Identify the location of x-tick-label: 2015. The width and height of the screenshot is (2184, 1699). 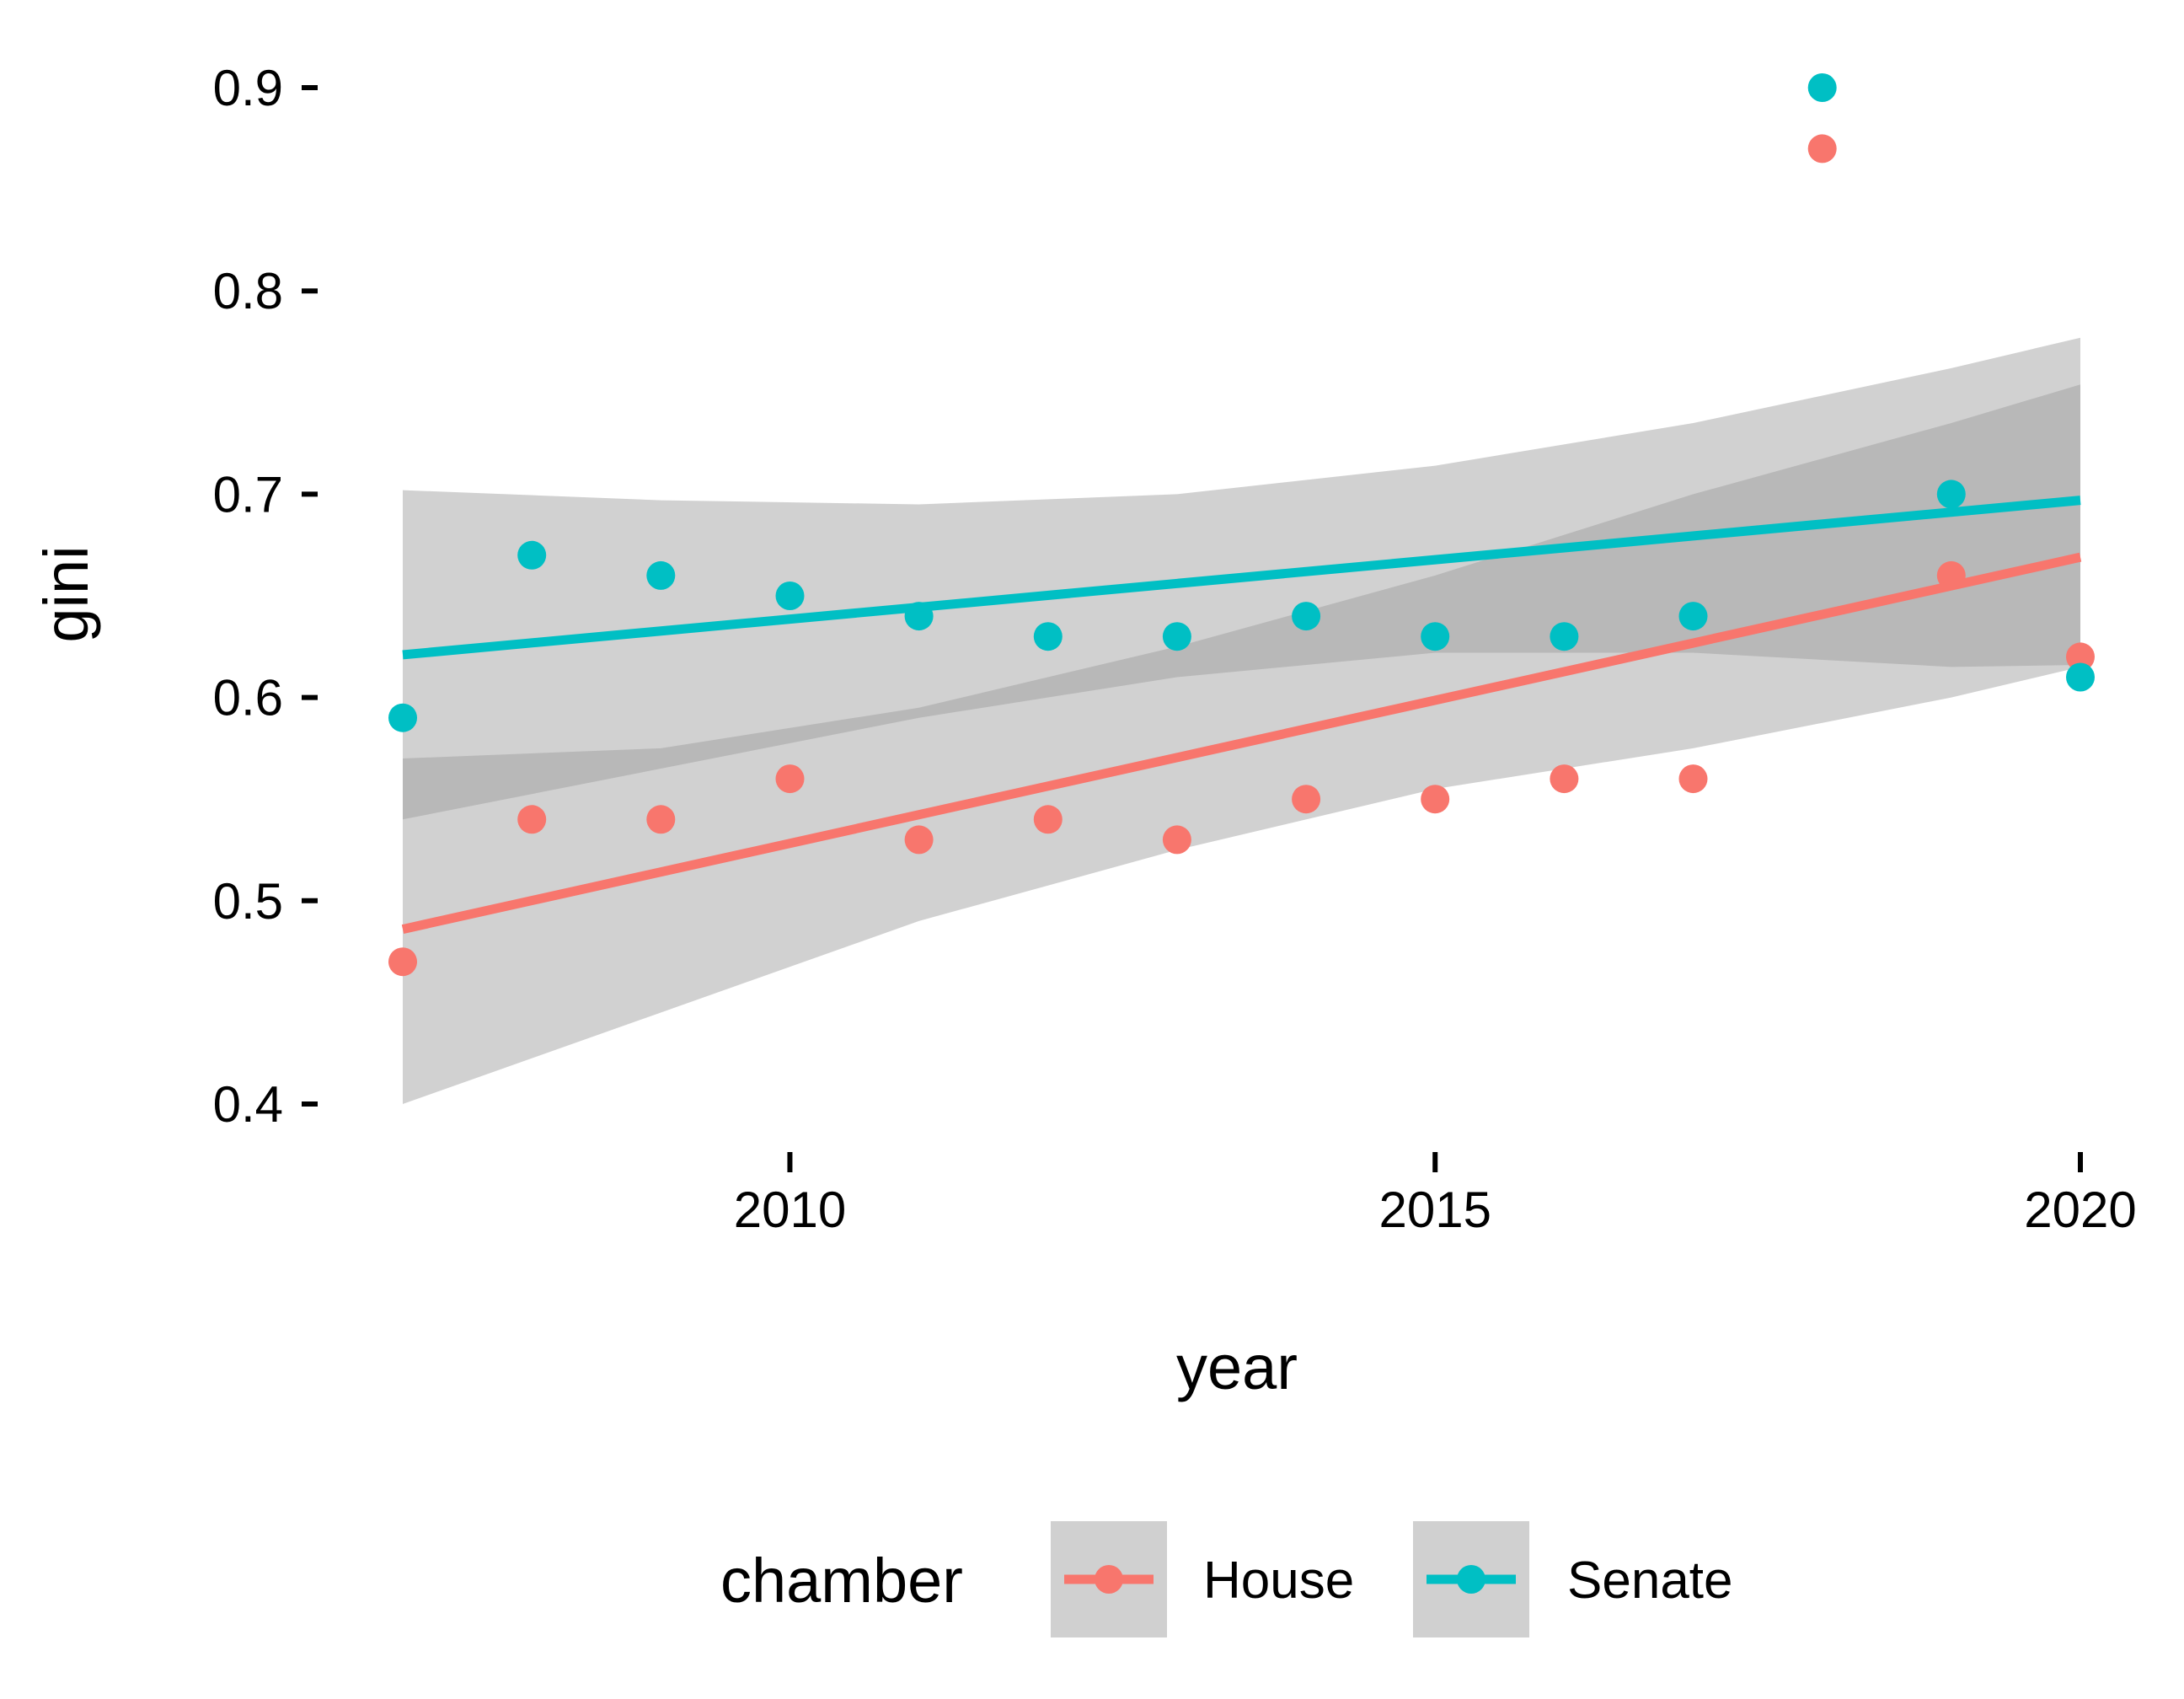
(1434, 1210).